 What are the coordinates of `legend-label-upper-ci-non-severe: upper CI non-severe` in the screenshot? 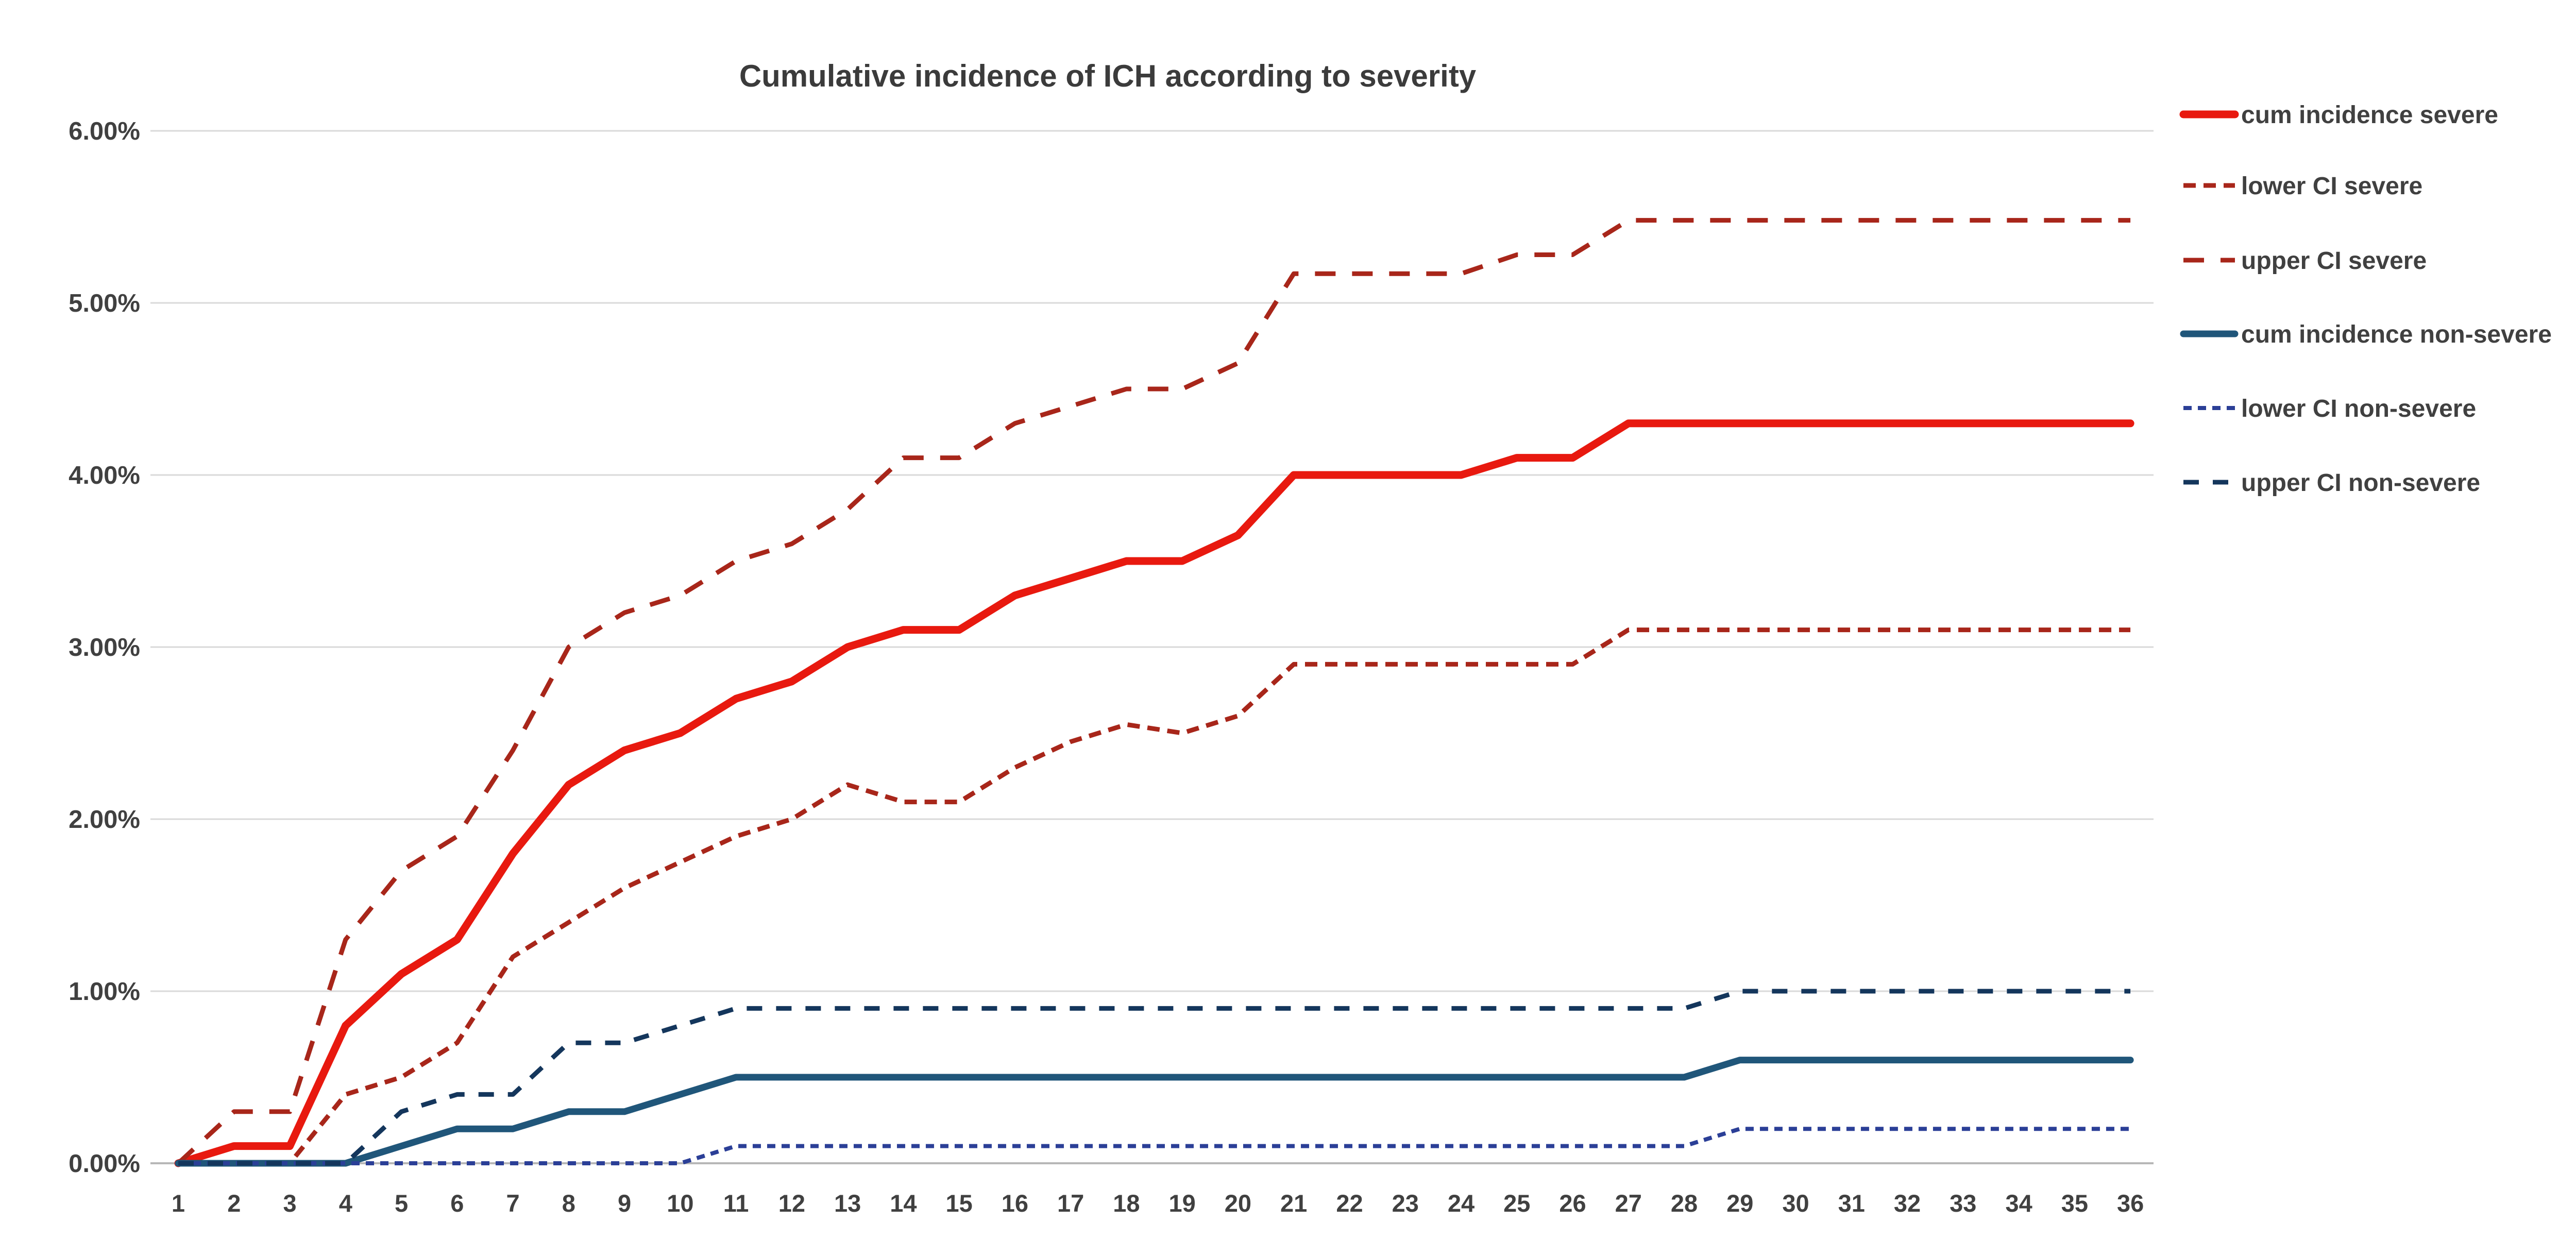 It's located at (2360, 483).